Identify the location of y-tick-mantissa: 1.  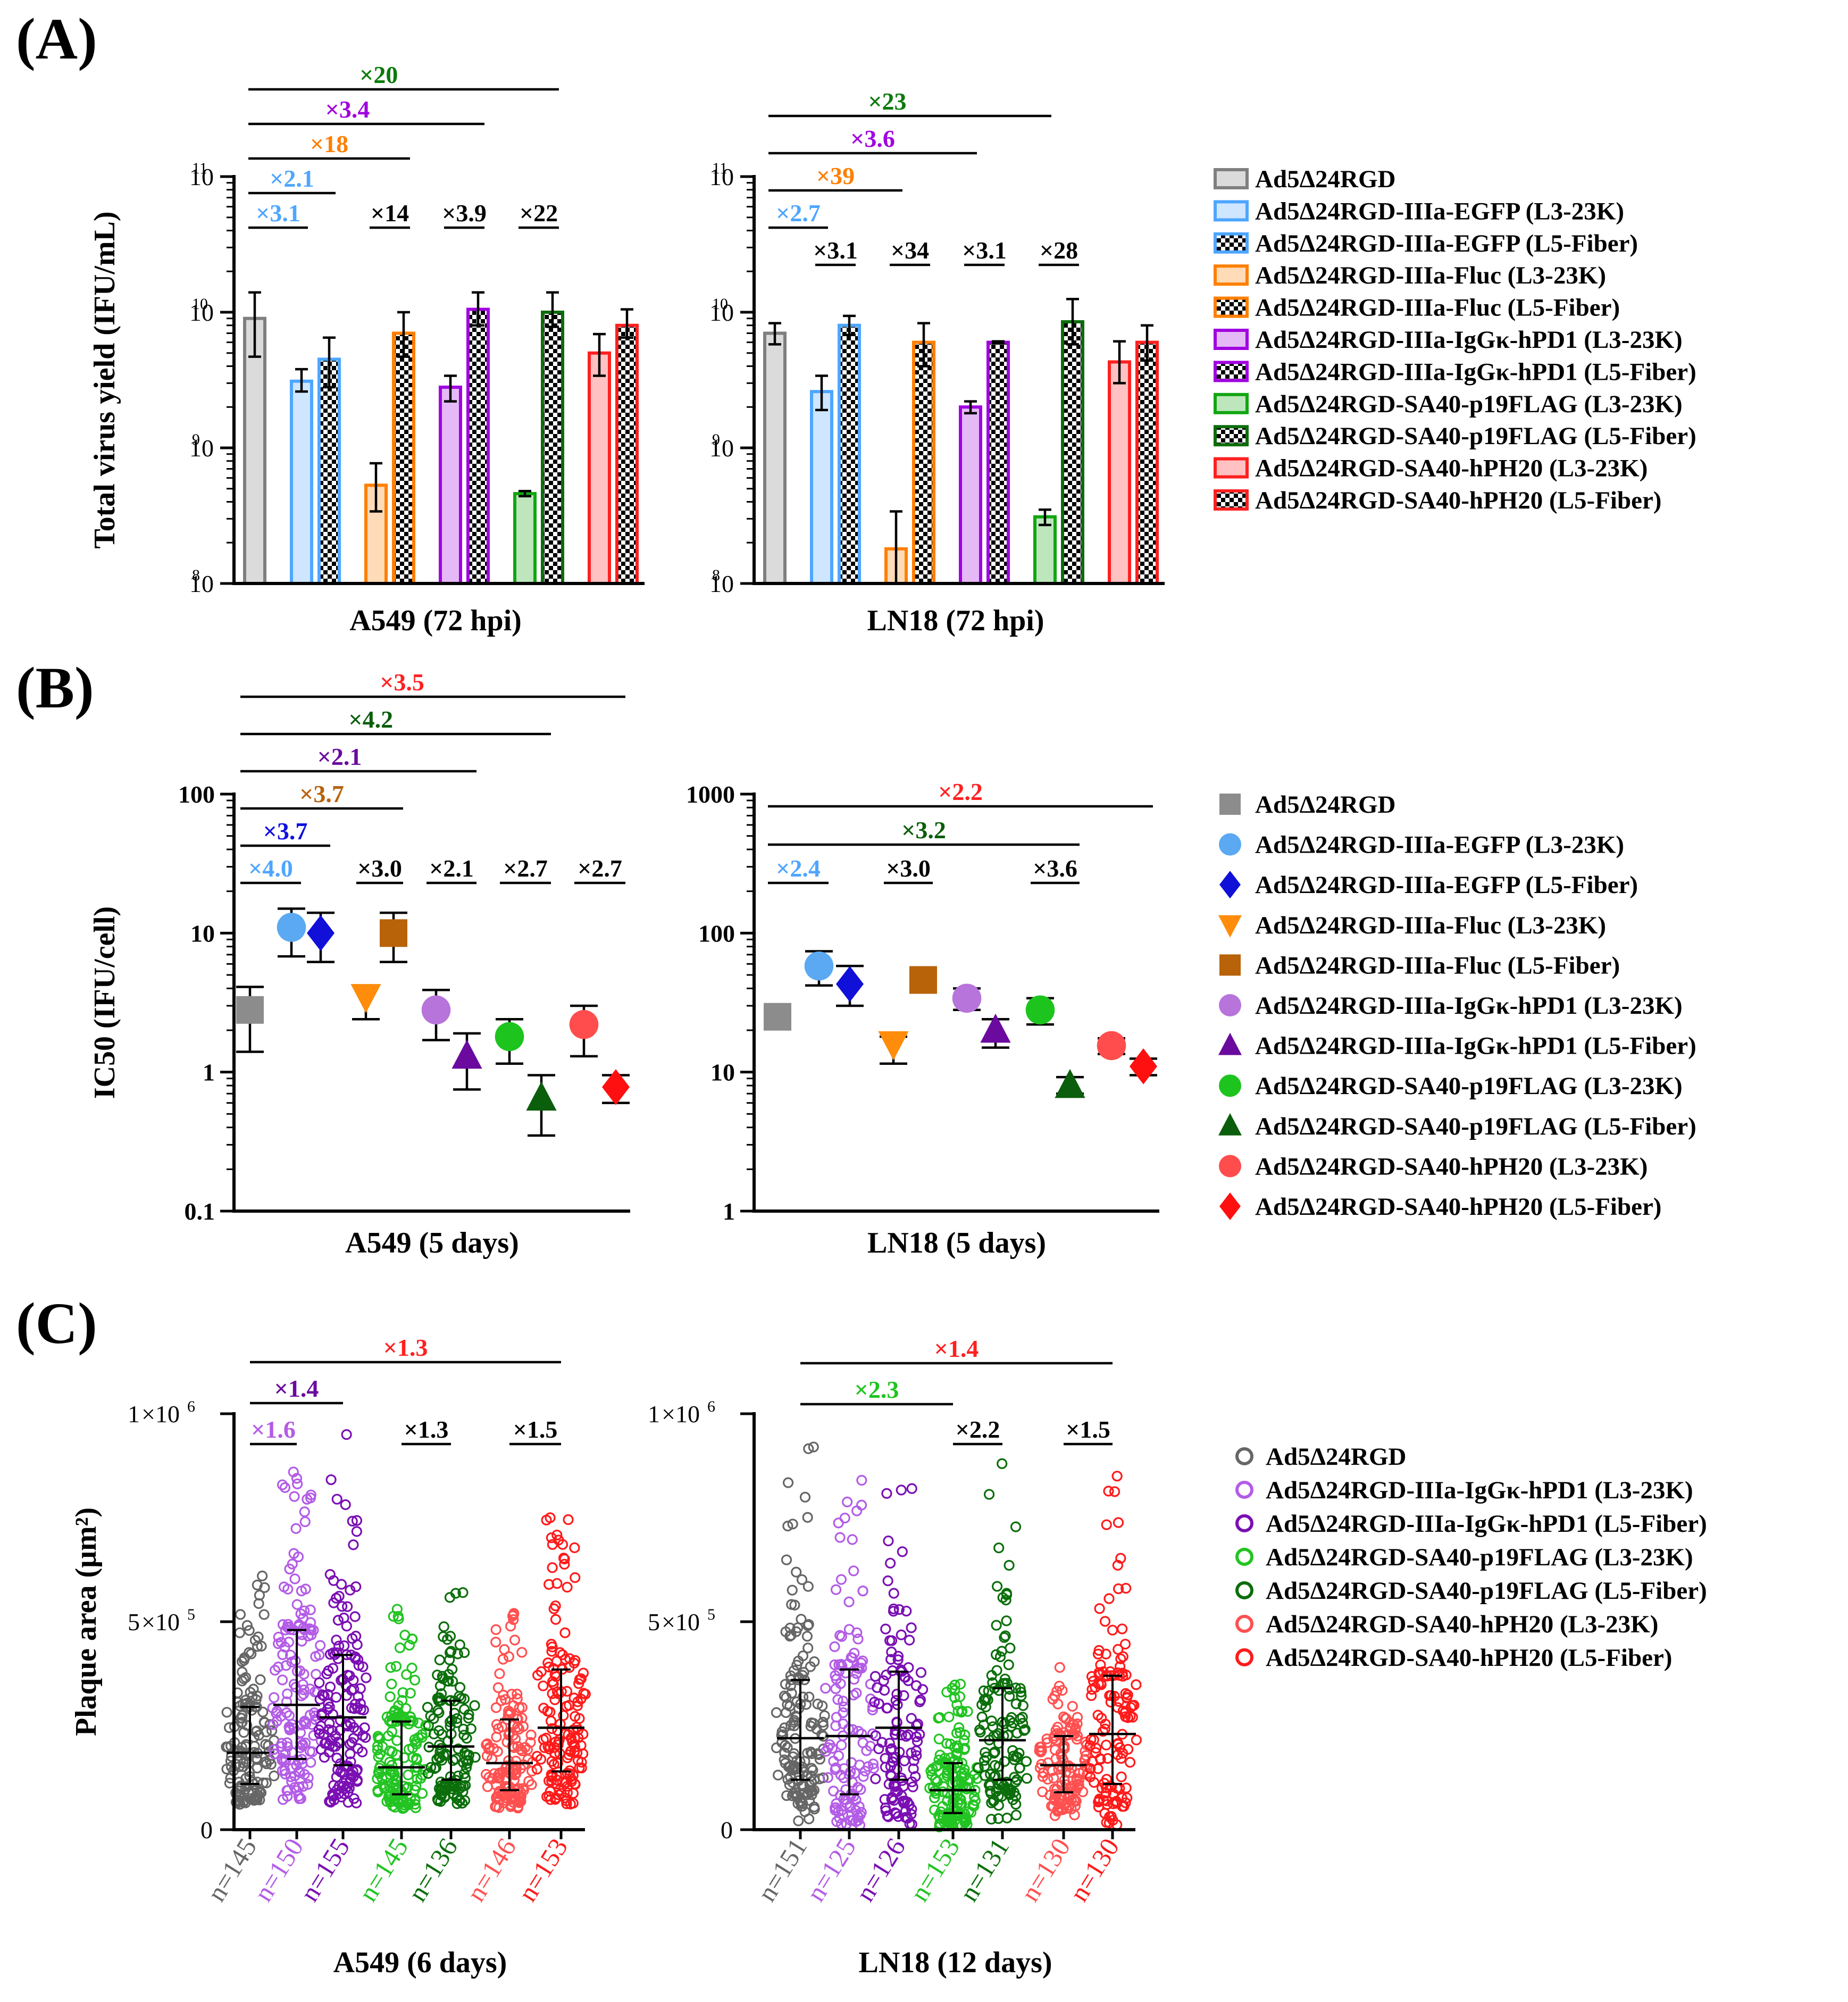
(134, 1414).